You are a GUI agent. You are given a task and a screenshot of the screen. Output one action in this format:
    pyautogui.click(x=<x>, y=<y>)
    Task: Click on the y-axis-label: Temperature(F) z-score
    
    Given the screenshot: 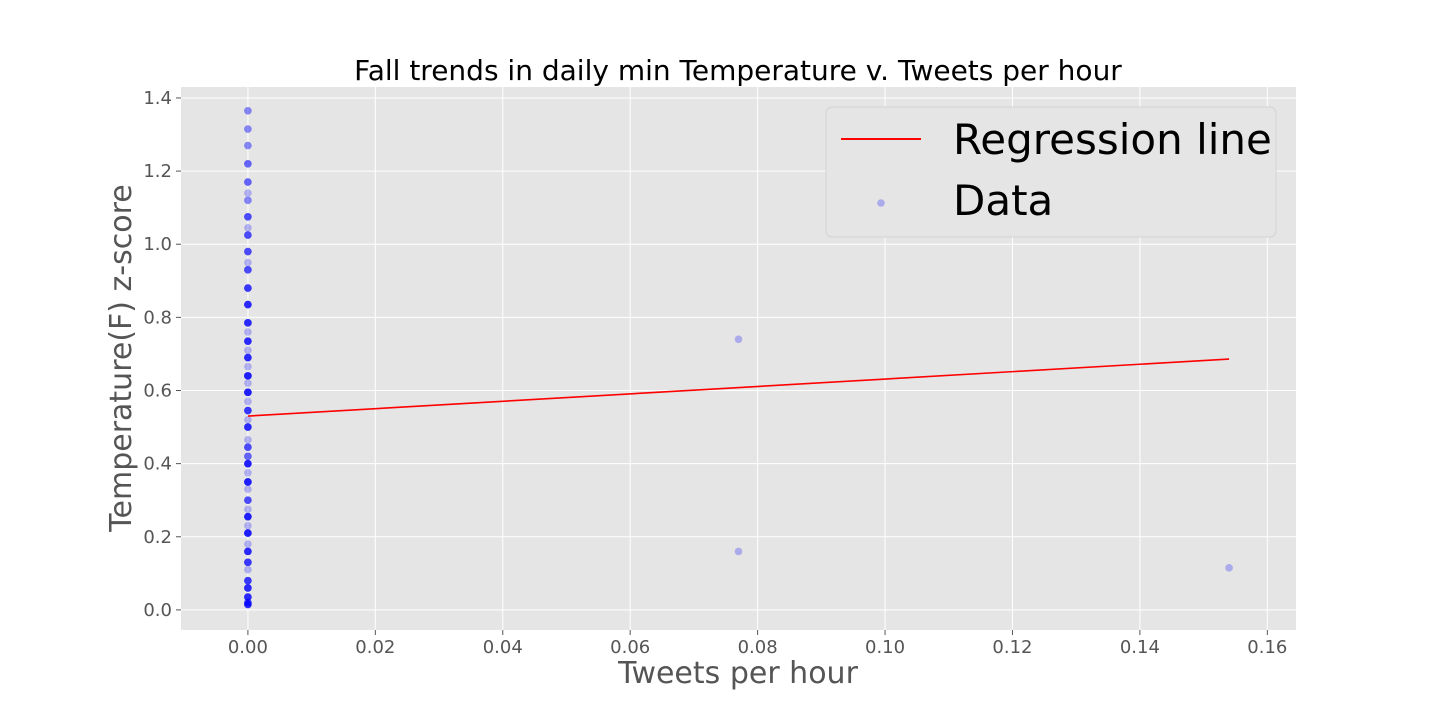 What is the action you would take?
    pyautogui.click(x=121, y=358)
    